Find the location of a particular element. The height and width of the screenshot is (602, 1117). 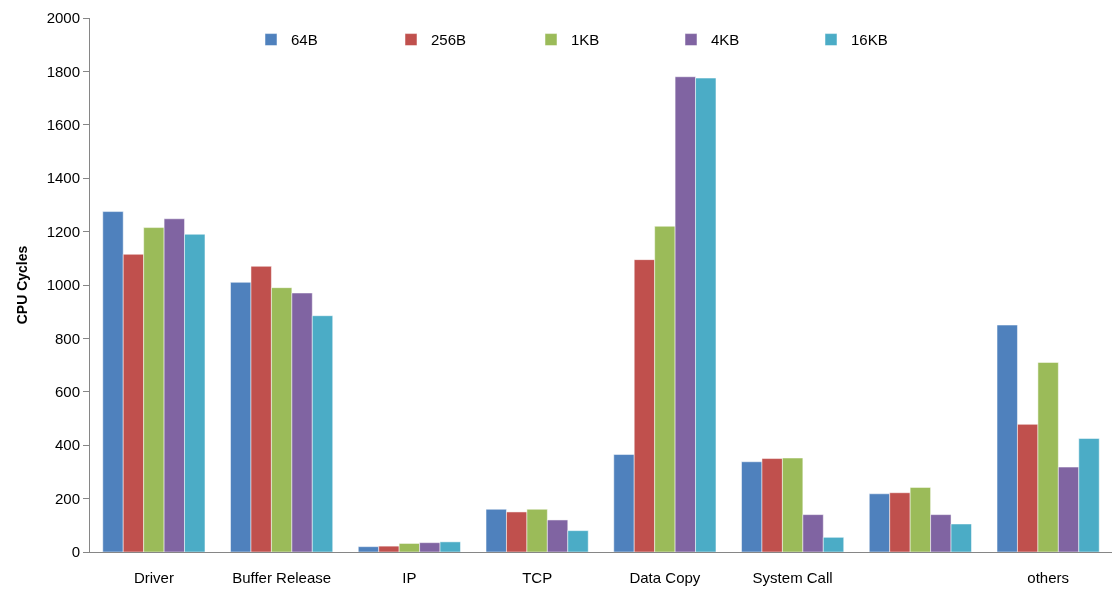

y-tick-label: 0 is located at coordinates (75, 552).